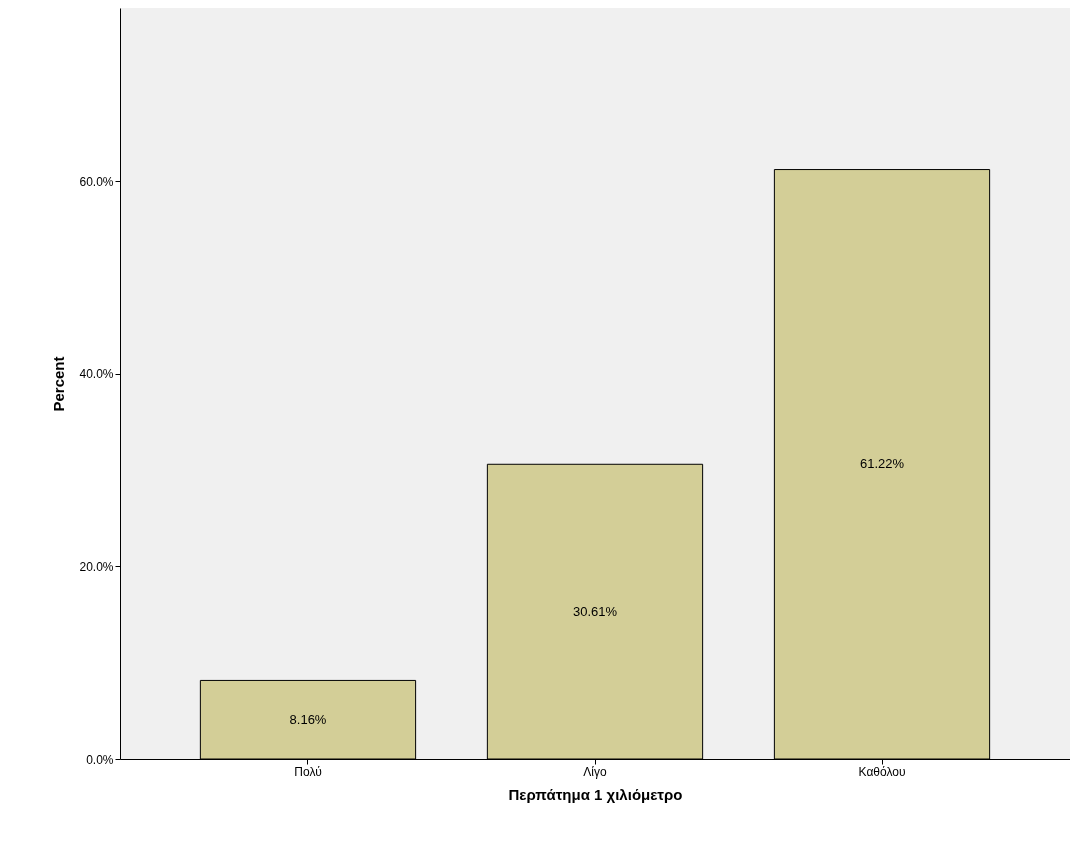  Describe the element at coordinates (59, 384) in the screenshot. I see `y-axis-title: Percent` at that location.